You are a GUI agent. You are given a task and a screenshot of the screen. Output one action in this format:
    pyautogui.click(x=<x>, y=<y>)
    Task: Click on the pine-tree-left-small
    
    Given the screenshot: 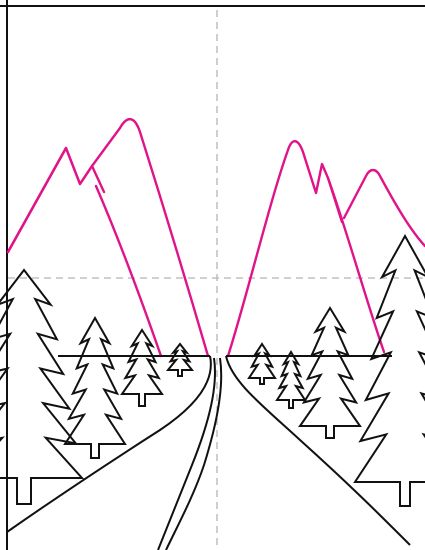 What is the action you would take?
    pyautogui.click(x=180, y=359)
    